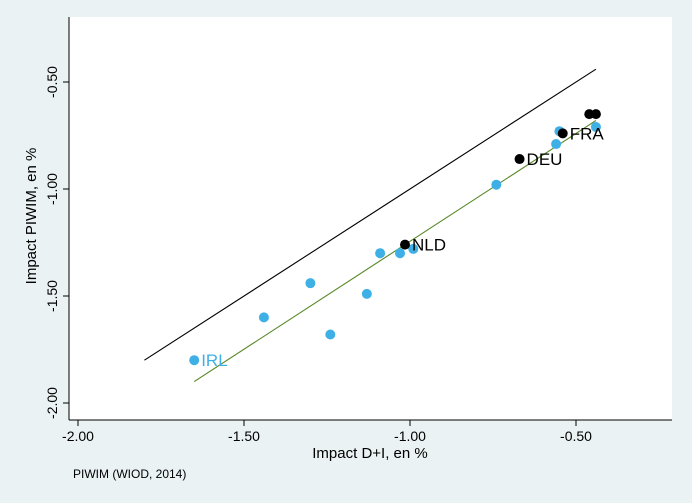 This screenshot has height=503, width=692. I want to click on x-ticks: -2.00 -1.50 -1.00 -0.50, so click(327, 432).